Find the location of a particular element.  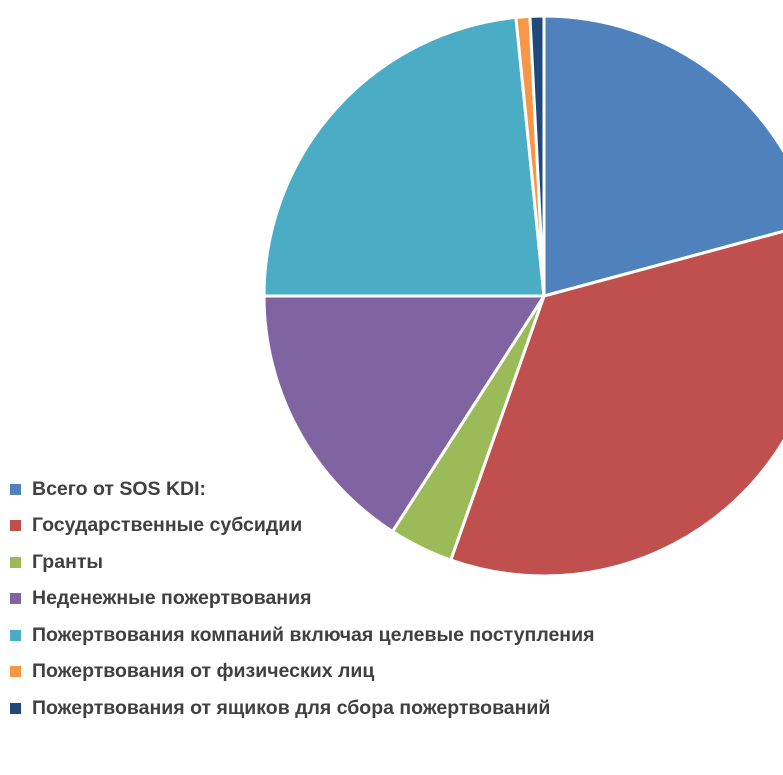

legend-label: Гранты is located at coordinates (68, 561).